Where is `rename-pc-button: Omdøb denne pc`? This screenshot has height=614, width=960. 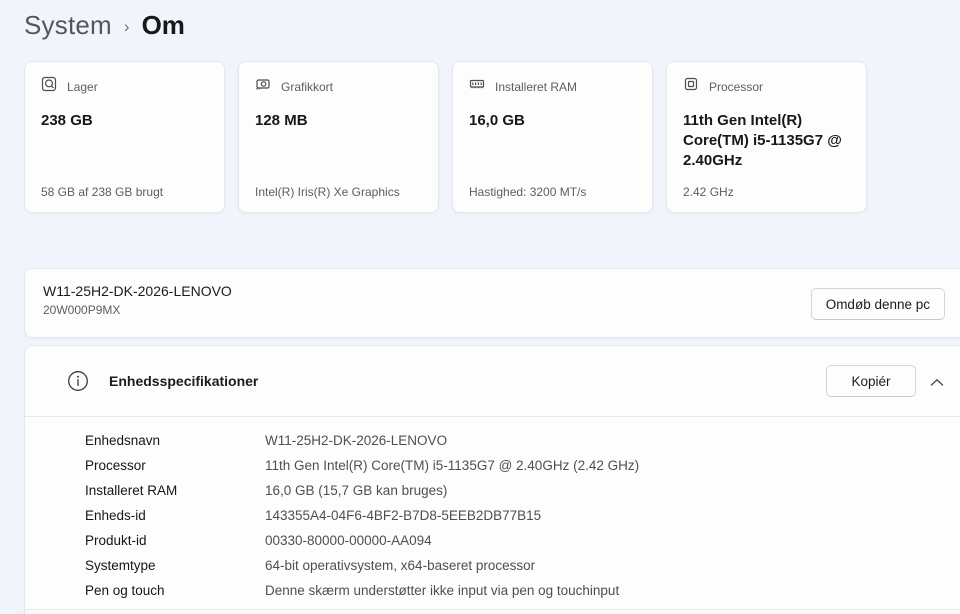 rename-pc-button: Omdøb denne pc is located at coordinates (877, 304).